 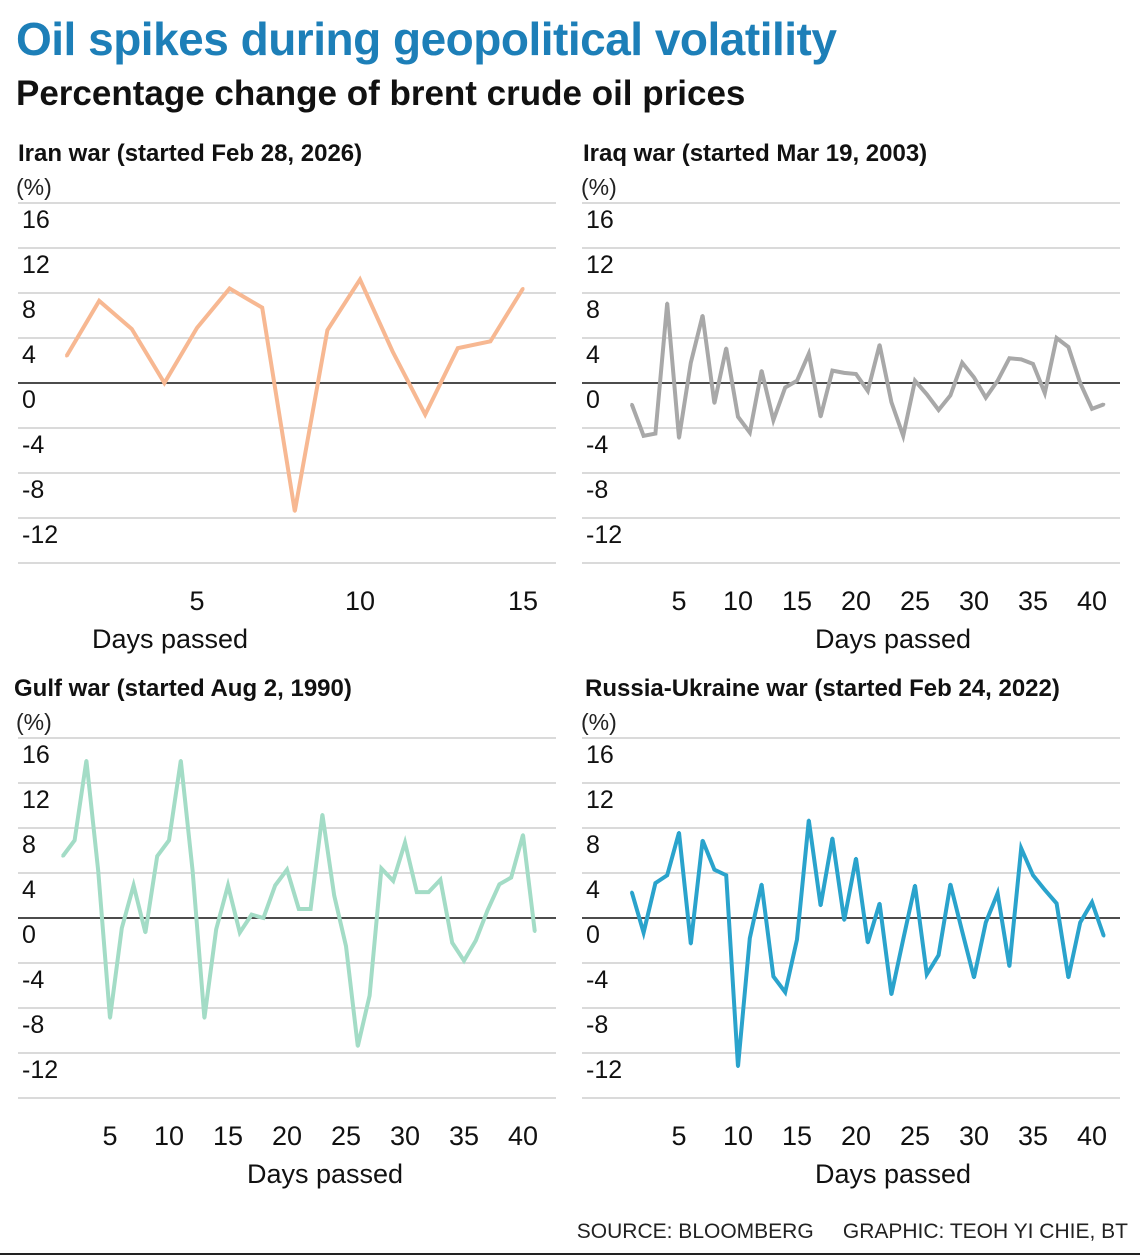 I want to click on x-tick-label: 40, so click(x=1092, y=1136).